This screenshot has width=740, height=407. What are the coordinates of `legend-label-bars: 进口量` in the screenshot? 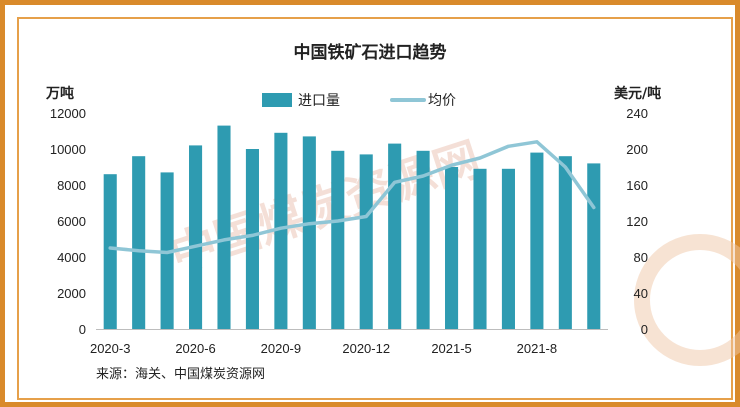 It's located at (319, 101).